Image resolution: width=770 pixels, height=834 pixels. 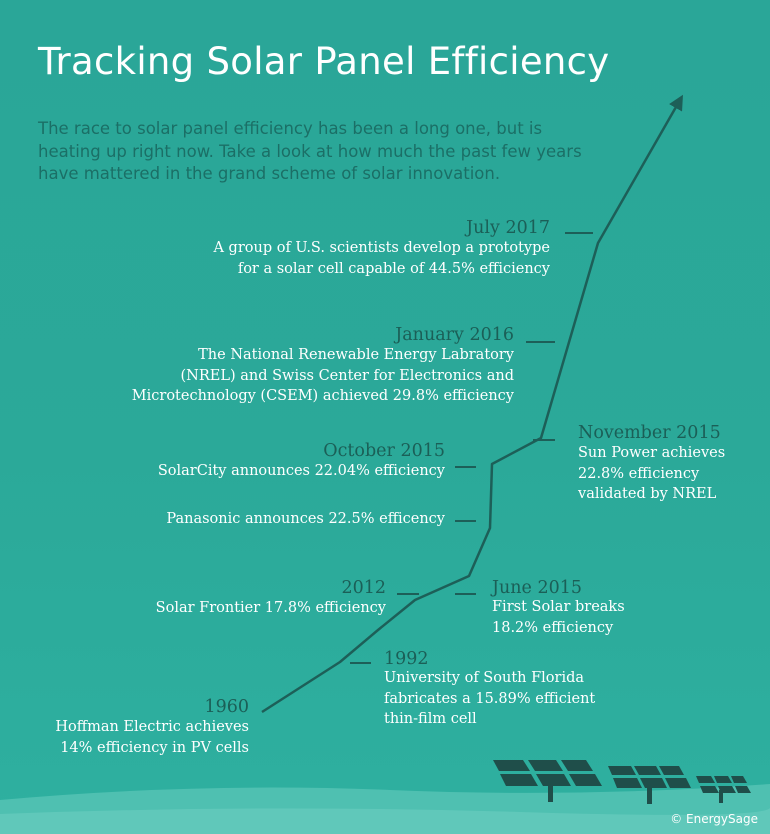 What do you see at coordinates (558, 607) in the screenshot?
I see `event-desc-line: First Solar breaks` at bounding box center [558, 607].